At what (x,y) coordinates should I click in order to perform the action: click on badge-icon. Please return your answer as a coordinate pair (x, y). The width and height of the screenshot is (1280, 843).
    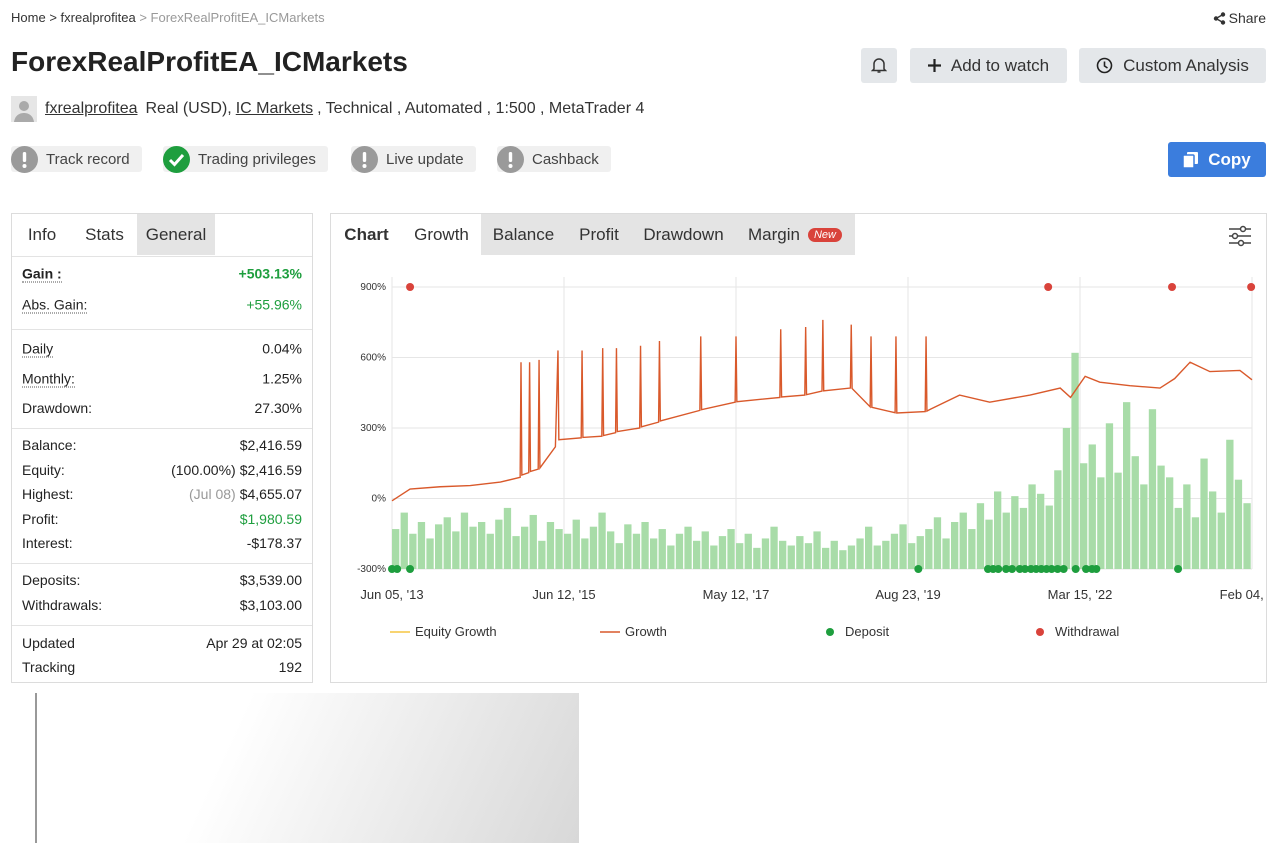
    Looking at the image, I should click on (176, 159).